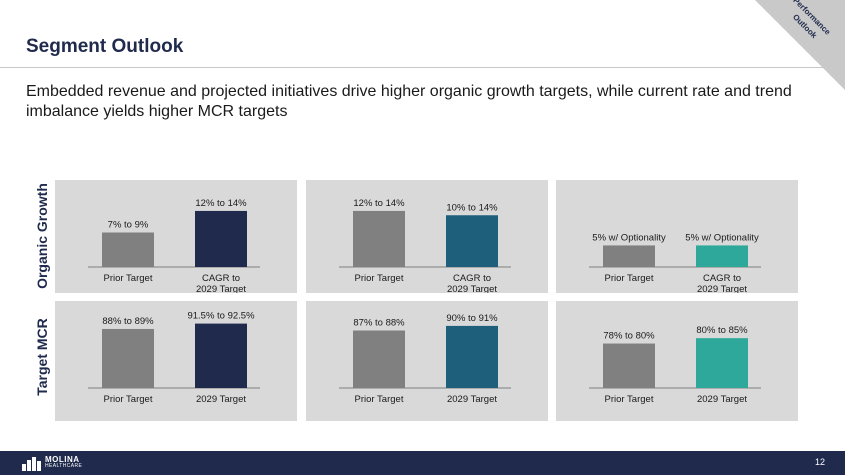  I want to click on row-label-target-mcr: Target MCR, so click(42, 357).